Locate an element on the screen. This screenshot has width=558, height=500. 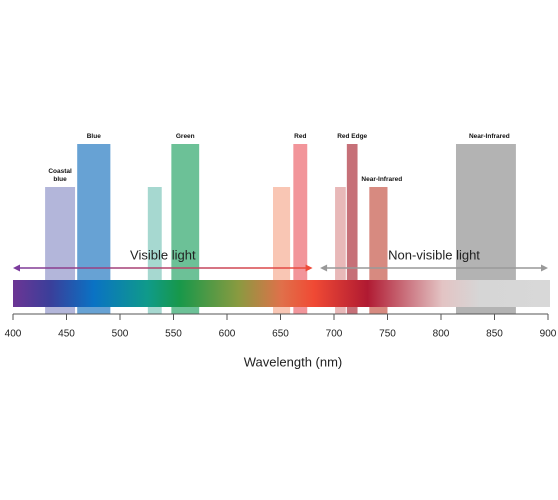
band-label-box: Red is located at coordinates (300, 137).